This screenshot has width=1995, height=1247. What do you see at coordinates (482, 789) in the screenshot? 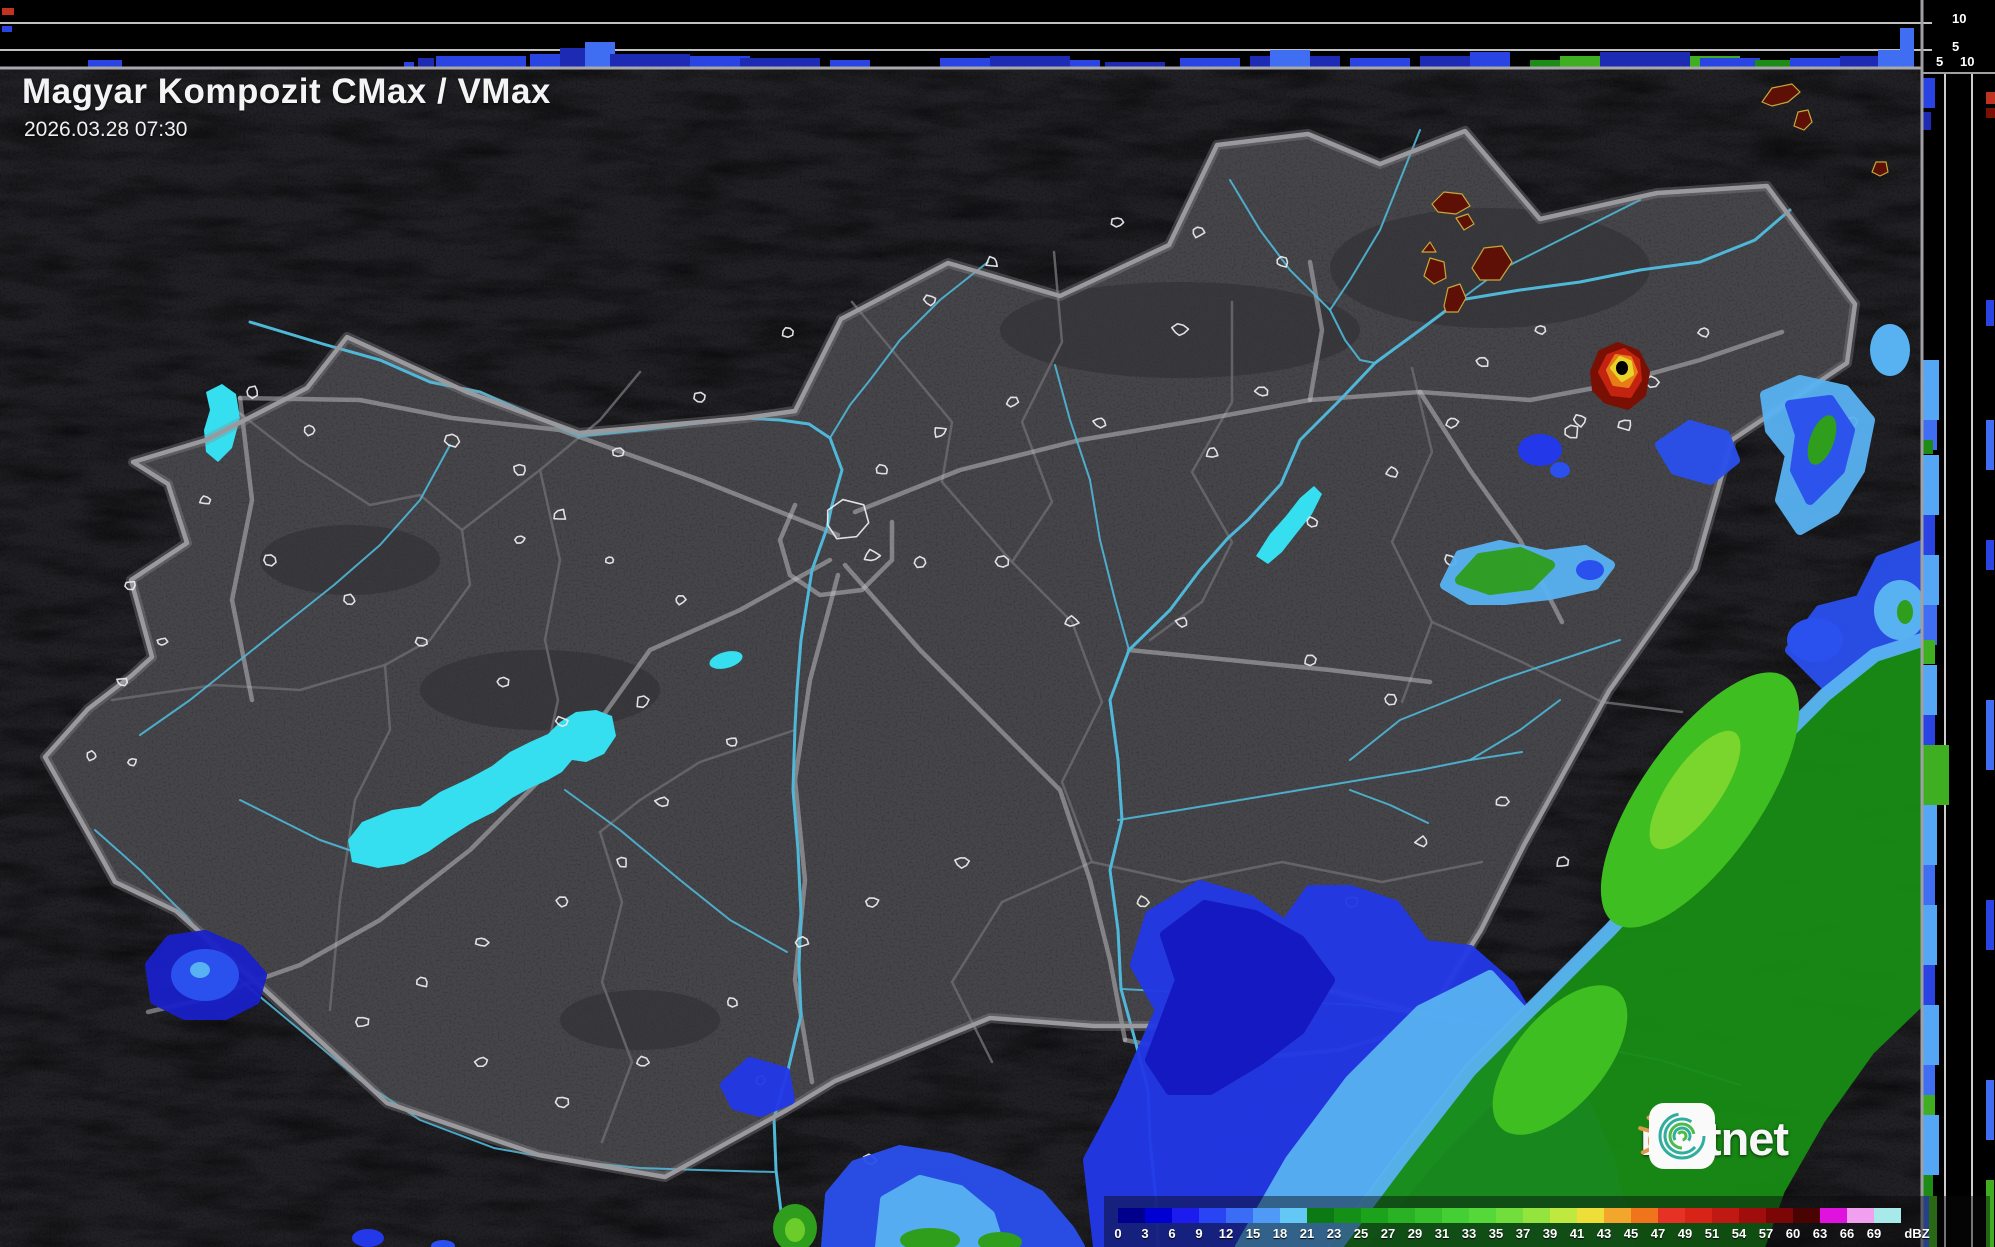
I see `lake-balaton` at bounding box center [482, 789].